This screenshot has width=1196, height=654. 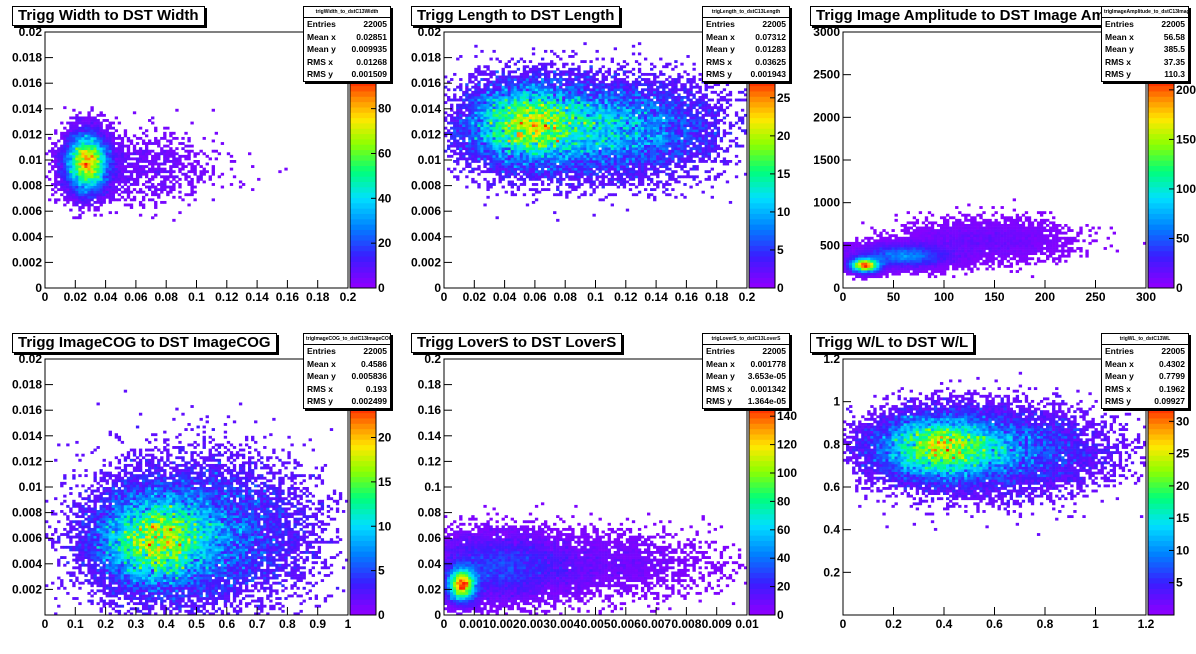 What do you see at coordinates (430, 160) in the screenshot?
I see `y-tick-label: 0.01` at bounding box center [430, 160].